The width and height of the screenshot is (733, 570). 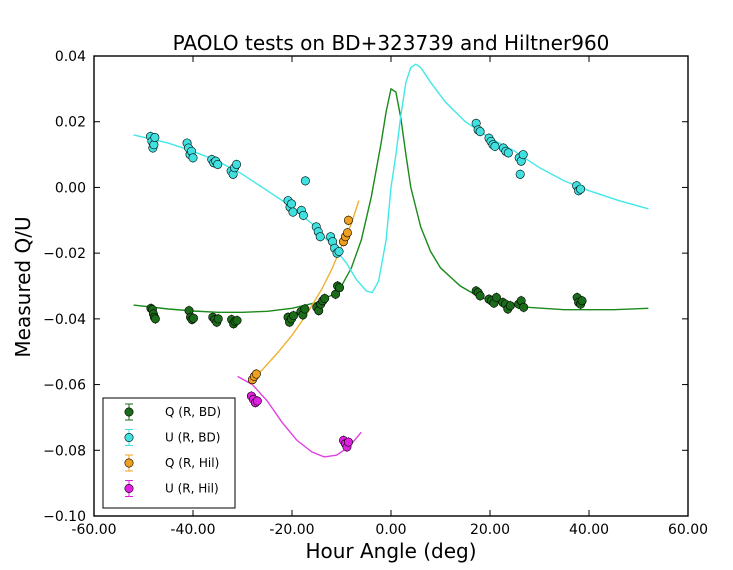 What do you see at coordinates (192, 438) in the screenshot?
I see `legend-label: U (R, BD)` at bounding box center [192, 438].